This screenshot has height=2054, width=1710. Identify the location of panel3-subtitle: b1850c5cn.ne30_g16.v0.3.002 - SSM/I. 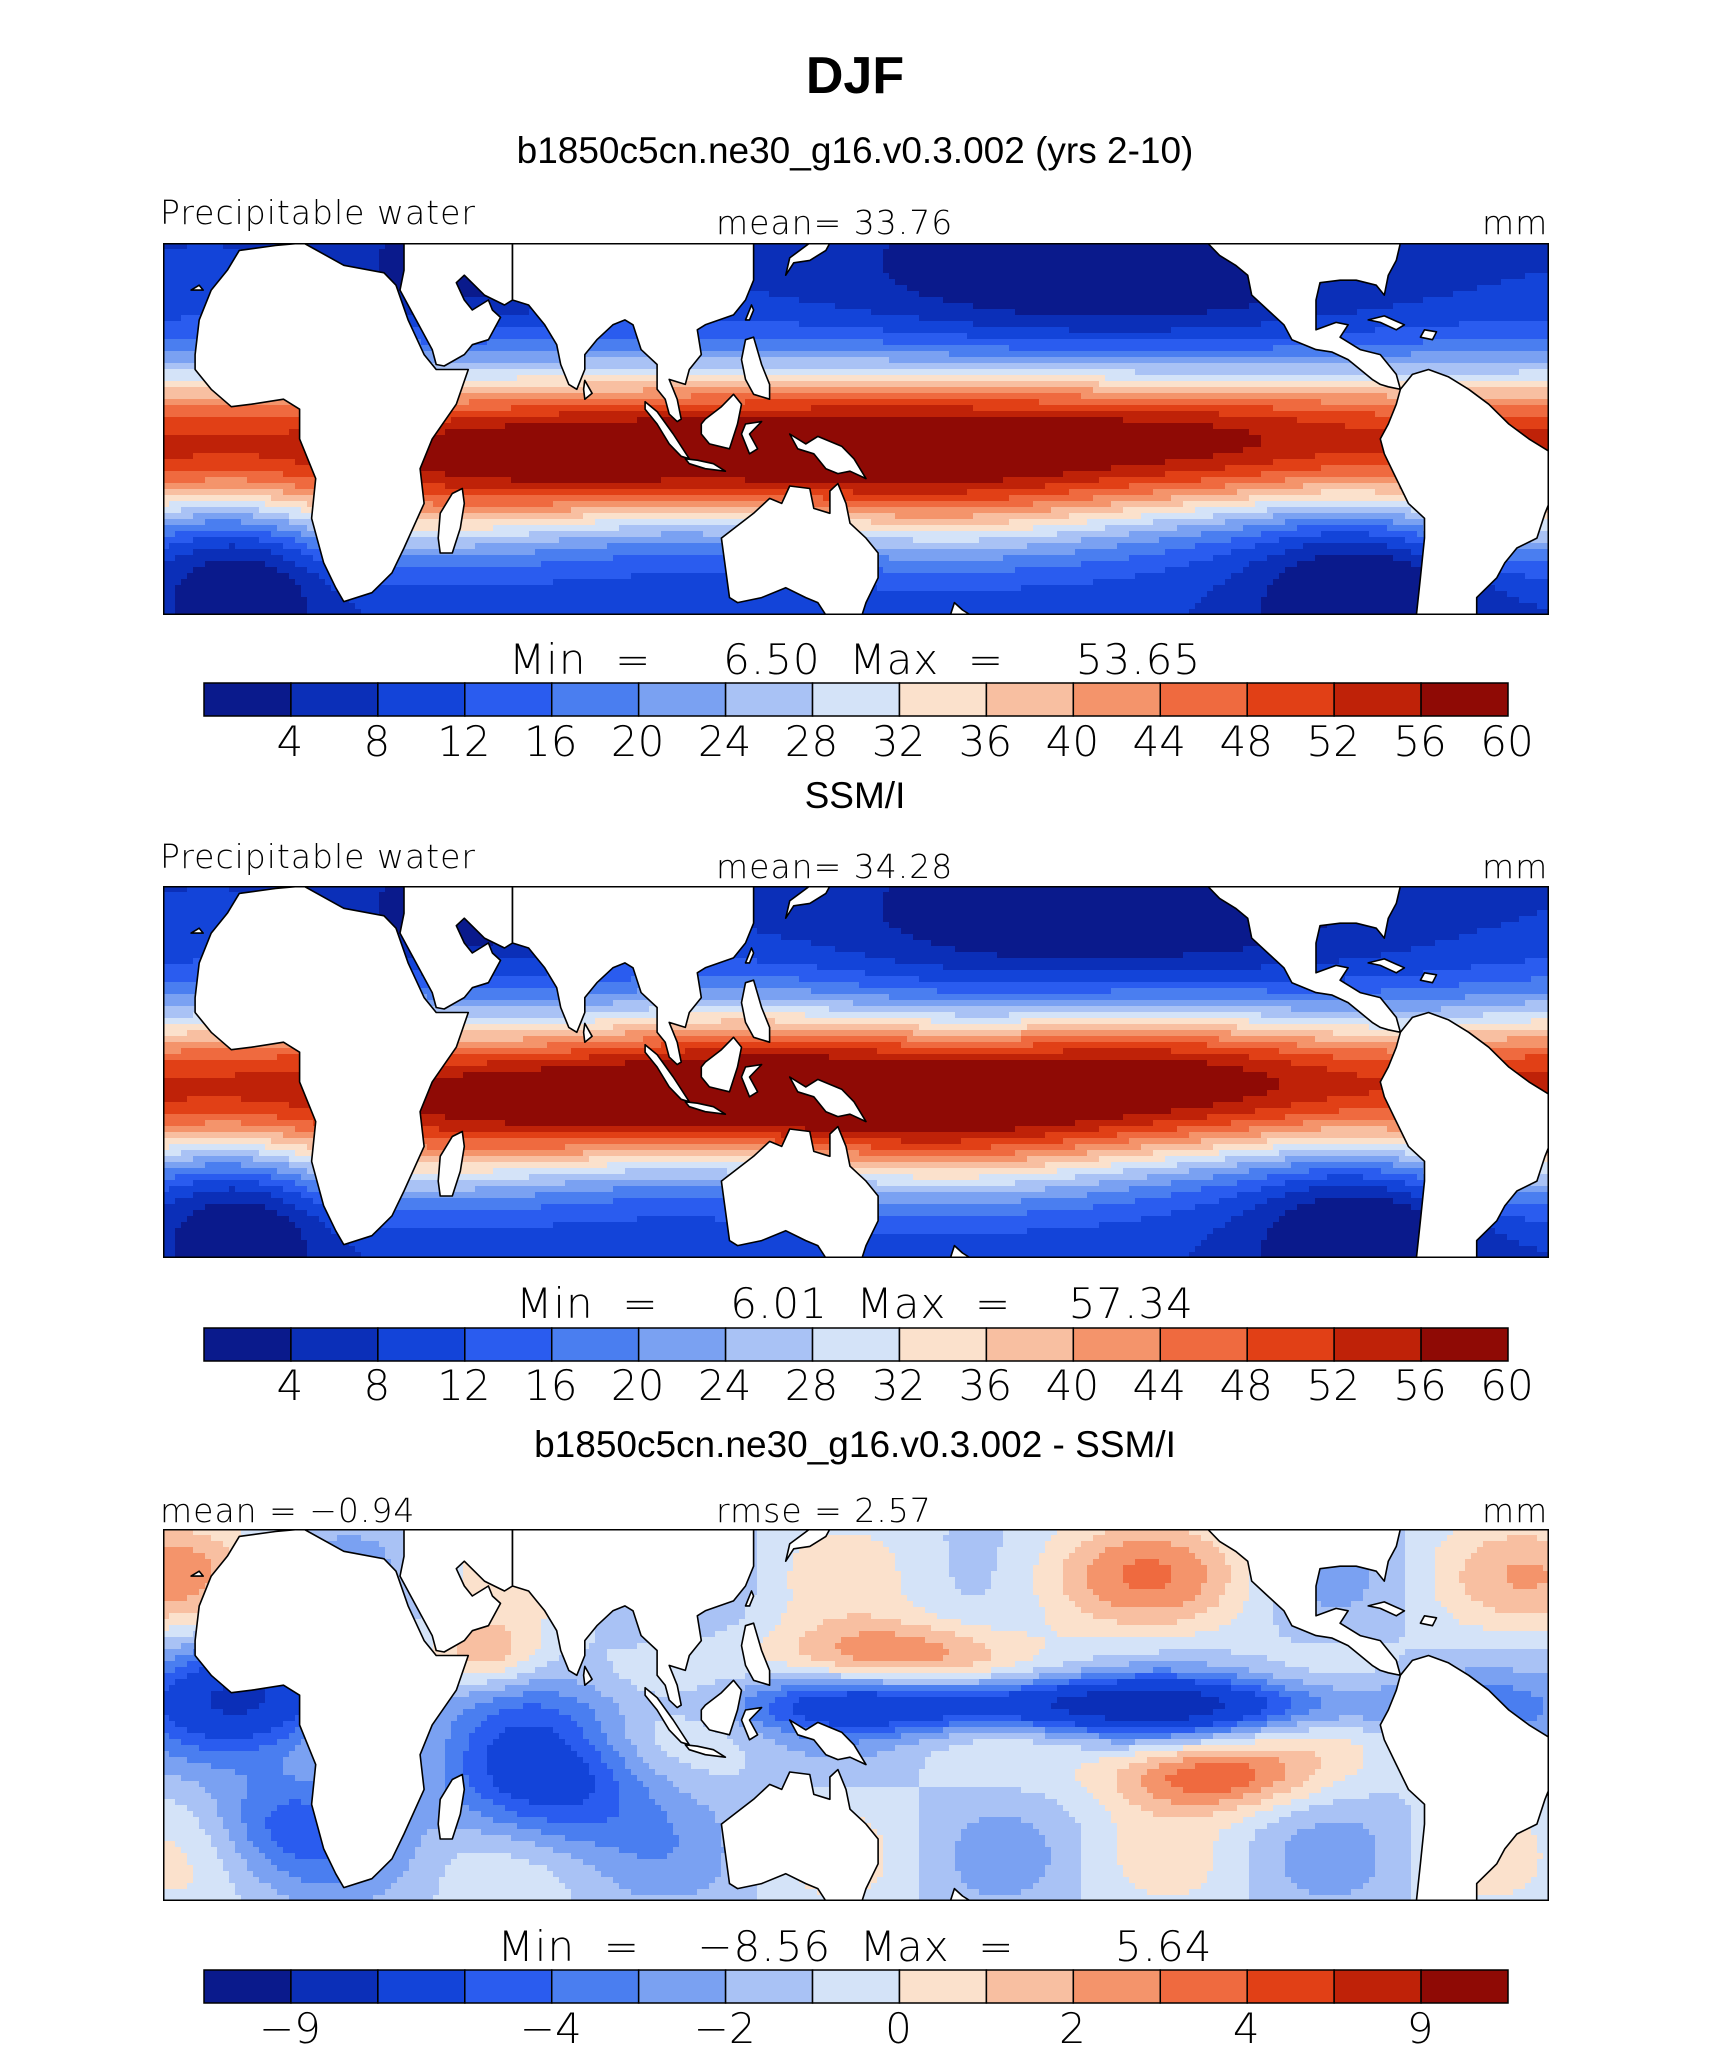
(855, 1445).